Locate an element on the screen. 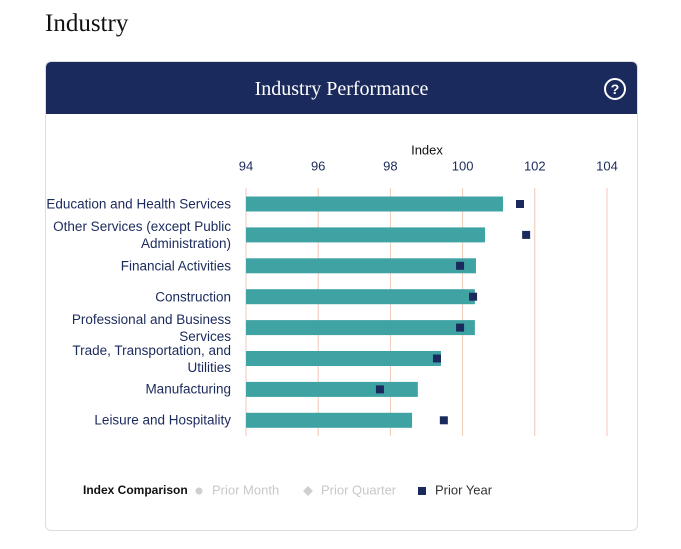  x-tick-label: 96 is located at coordinates (318, 165).